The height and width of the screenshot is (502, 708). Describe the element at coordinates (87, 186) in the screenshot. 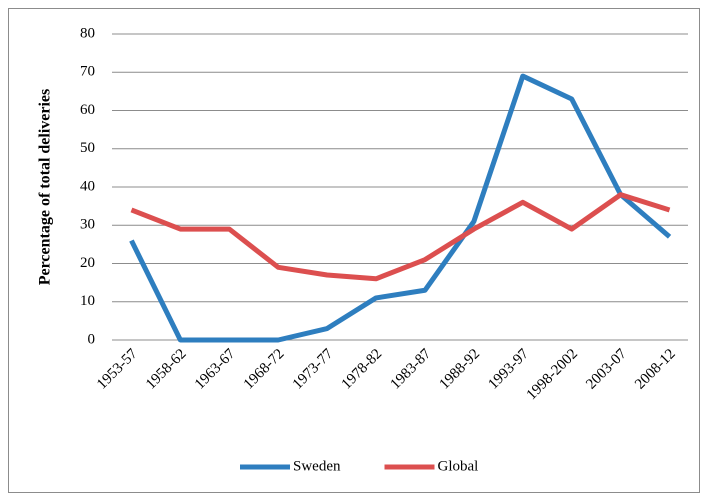

I see `y-tick-label: 40` at that location.